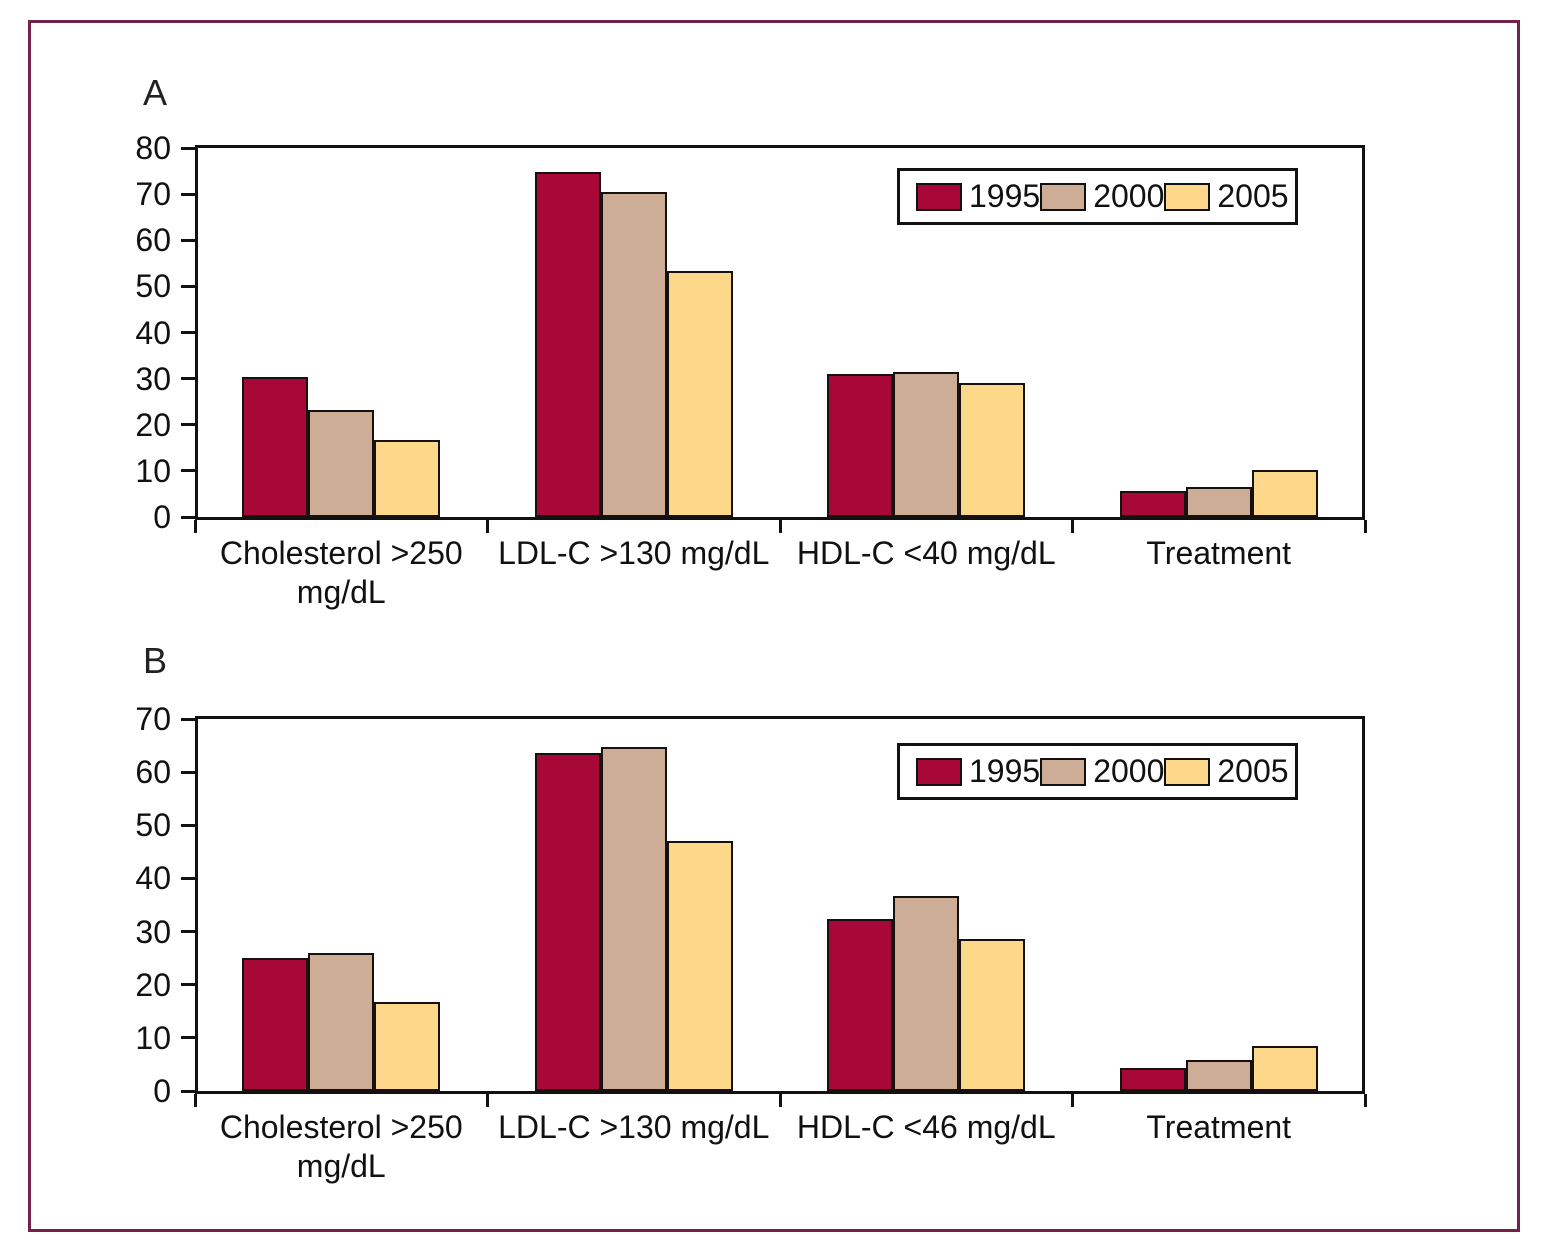 The width and height of the screenshot is (1545, 1258). Describe the element at coordinates (153, 240) in the screenshot. I see `panel-a-y-tick-label: 60` at that location.